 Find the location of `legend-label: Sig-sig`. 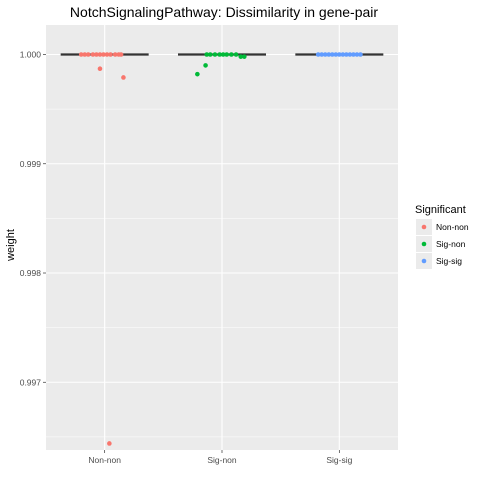

legend-label: Sig-sig is located at coordinates (449, 261).